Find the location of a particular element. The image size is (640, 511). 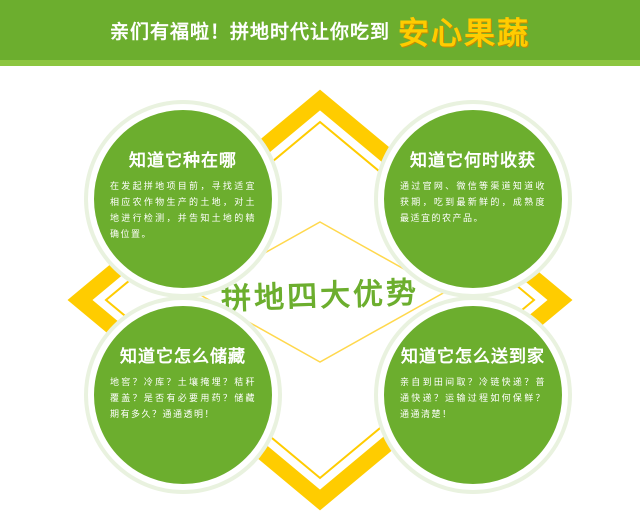

card-how-delivered: 知道它怎么送到家 亲自到田间取？冷链快递？普通快递？运输过程如何保鲜？通通清楚！ is located at coordinates (473, 395).